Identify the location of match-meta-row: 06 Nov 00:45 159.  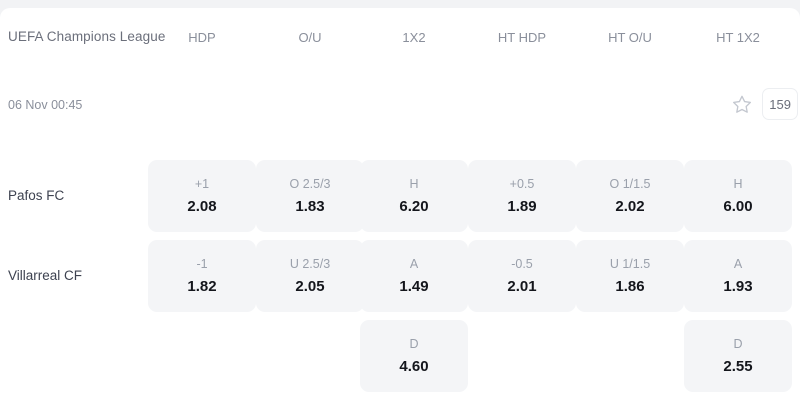
(400, 91).